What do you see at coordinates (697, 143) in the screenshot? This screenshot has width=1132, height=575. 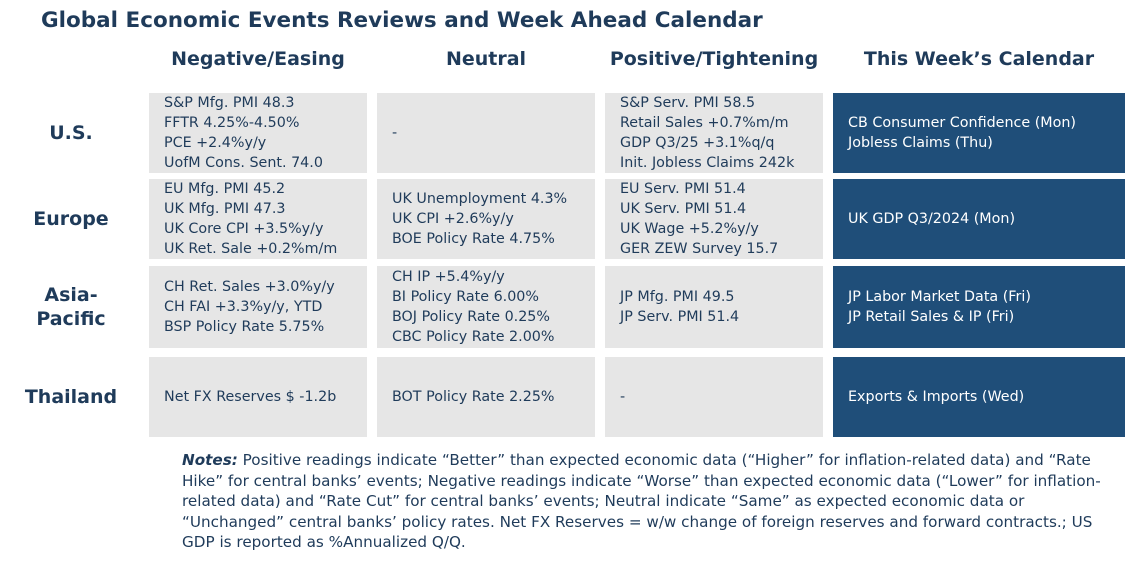 I see `cell-line: GDP Q3/25 +3.1%q/q` at bounding box center [697, 143].